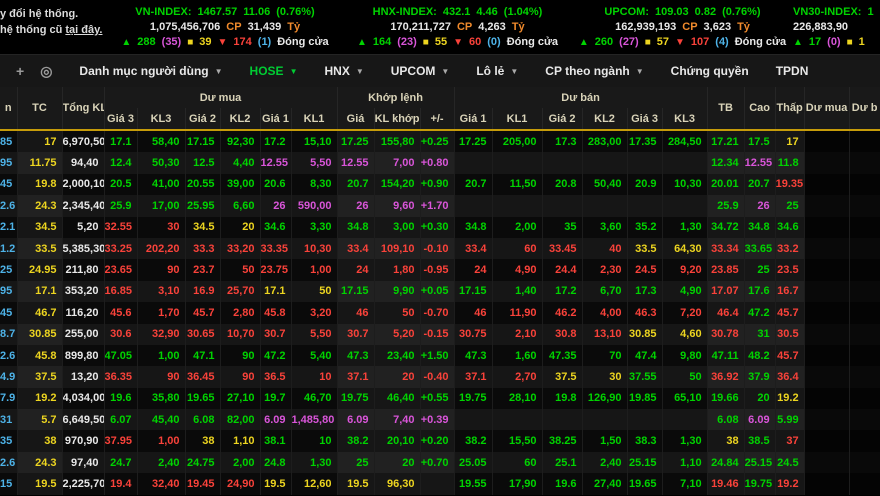 This screenshot has height=496, width=880. I want to click on cell-ban-gia2: 47.35, so click(562, 355).